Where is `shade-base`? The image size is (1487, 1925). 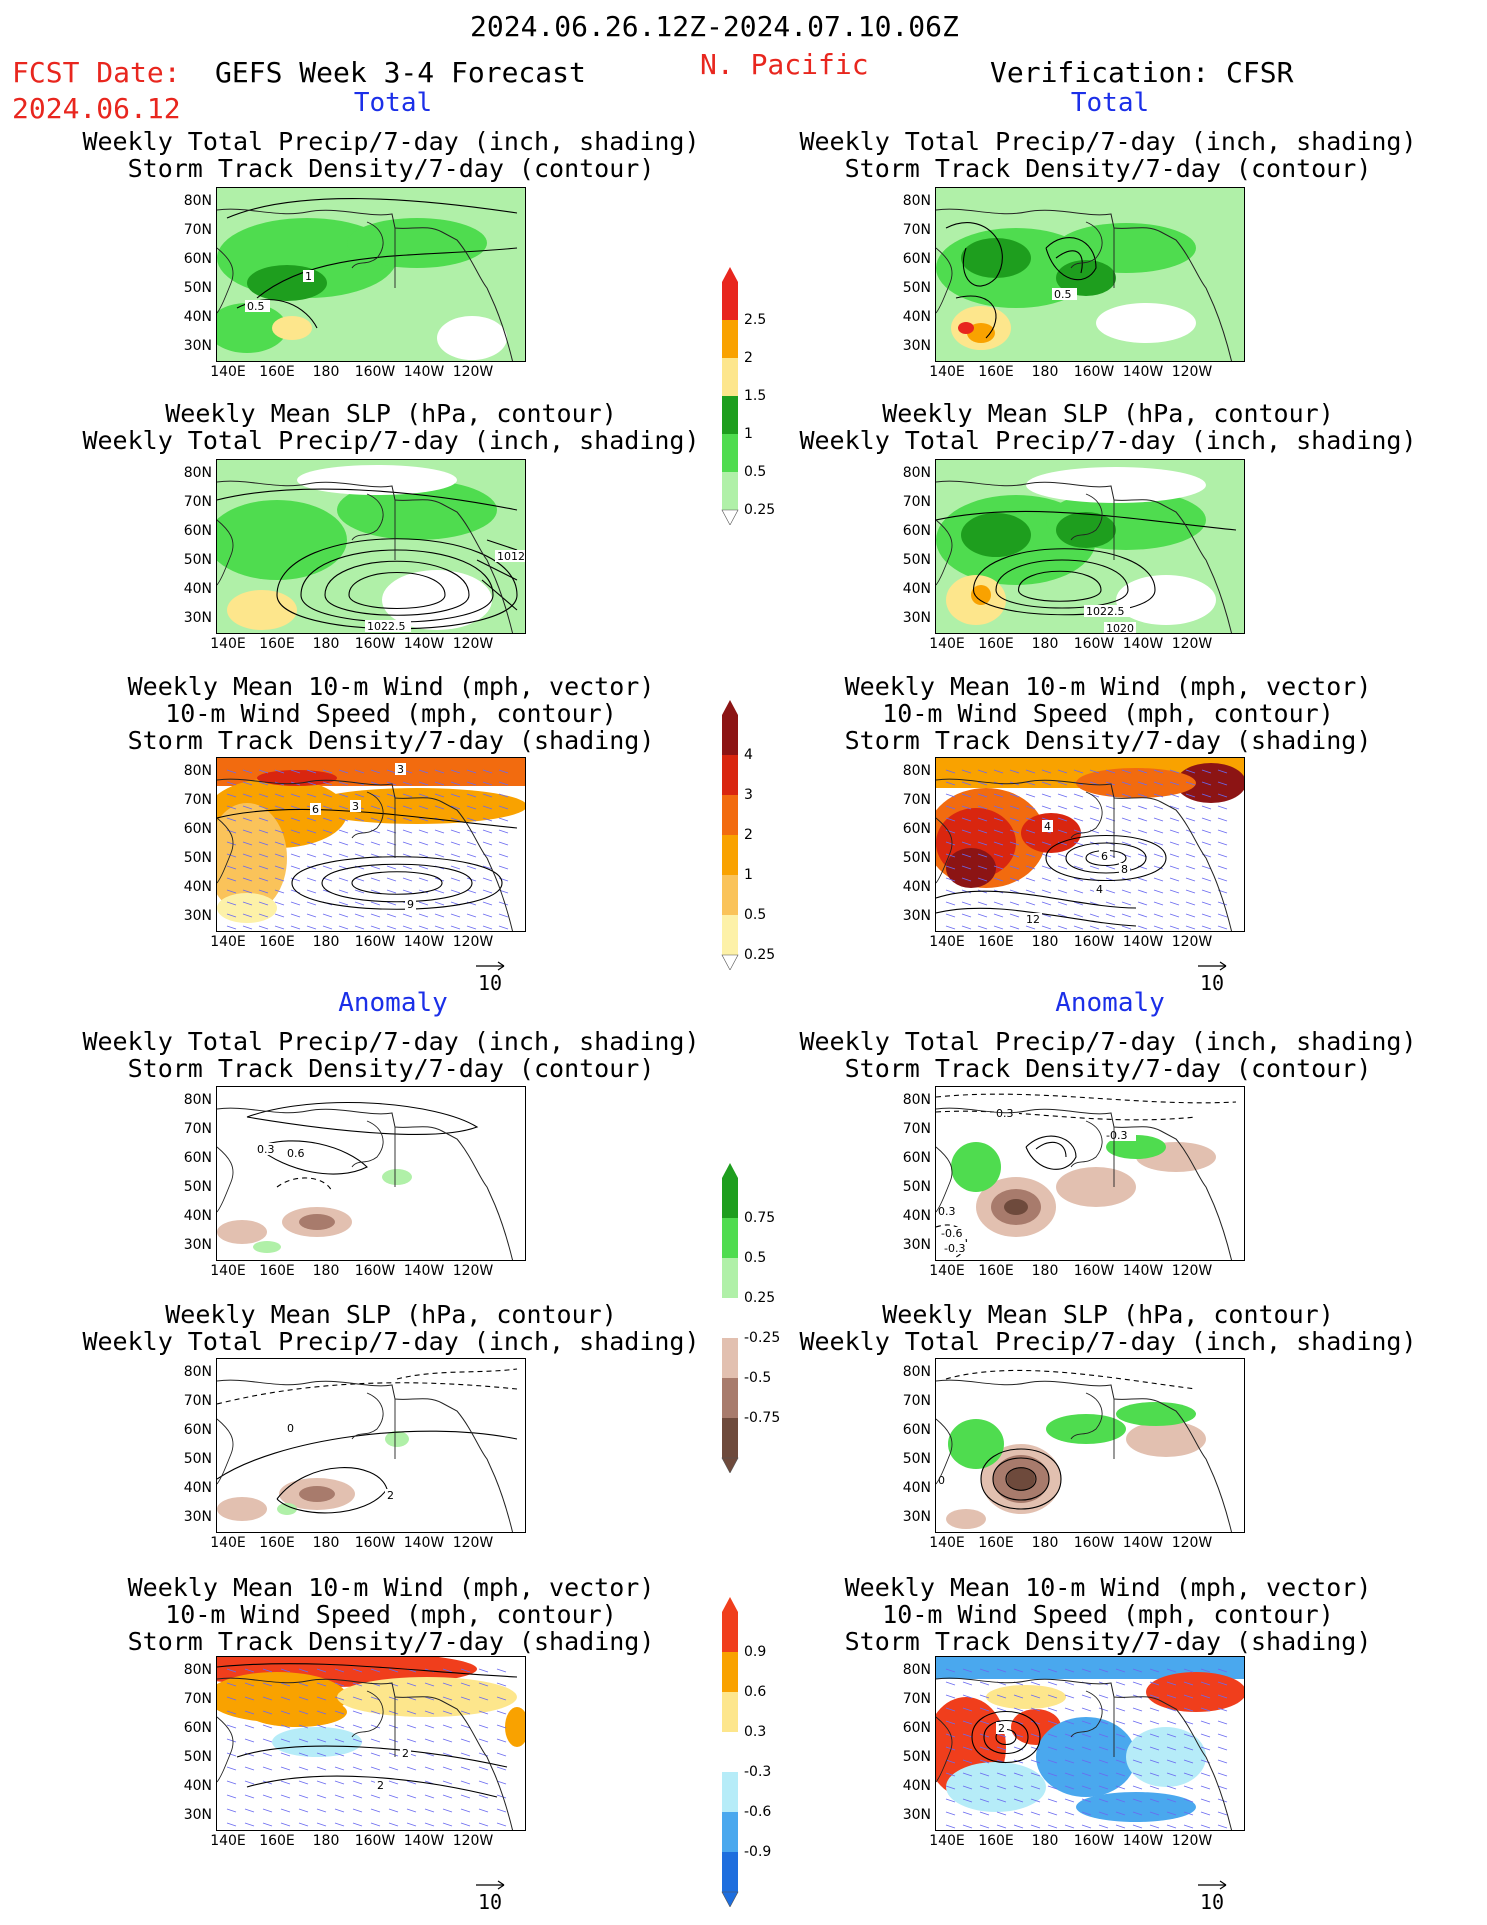
shade-base is located at coordinates (371, 1173).